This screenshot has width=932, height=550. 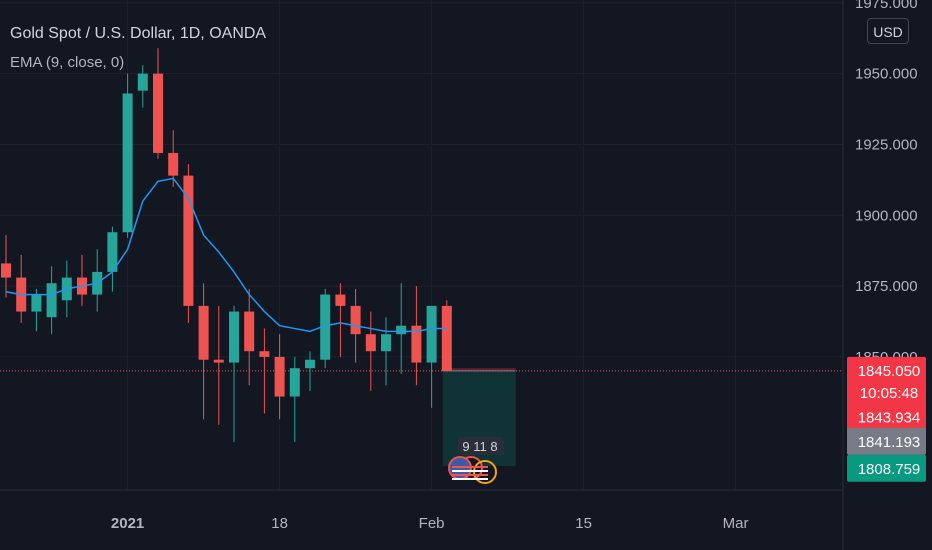 I want to click on price-axis-label: 1875.000, so click(x=886, y=286).